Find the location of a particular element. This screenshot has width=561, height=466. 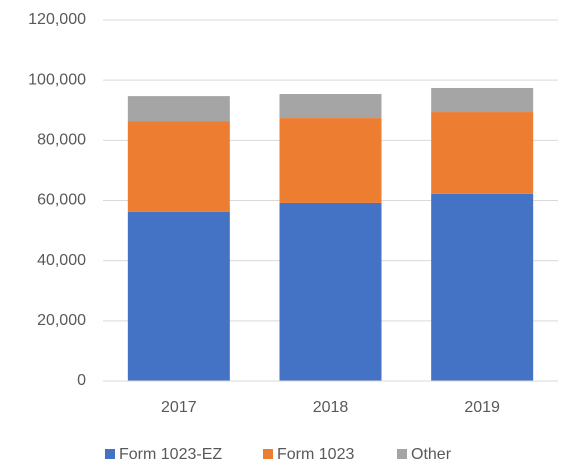

x-tick-label: 2018 is located at coordinates (331, 407).